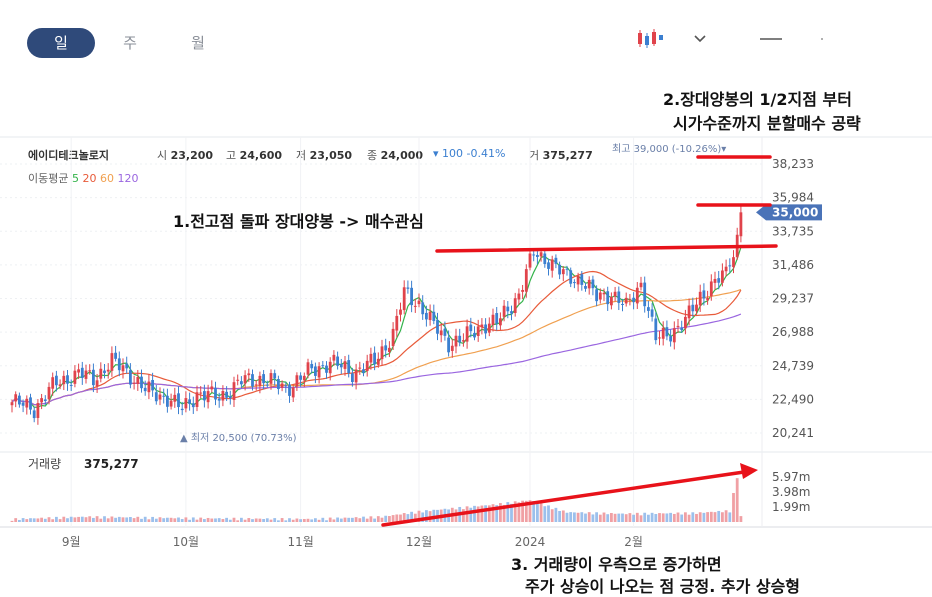 Image resolution: width=932 pixels, height=597 pixels. What do you see at coordinates (419, 542) in the screenshot?
I see `x-tick-label: 12월` at bounding box center [419, 542].